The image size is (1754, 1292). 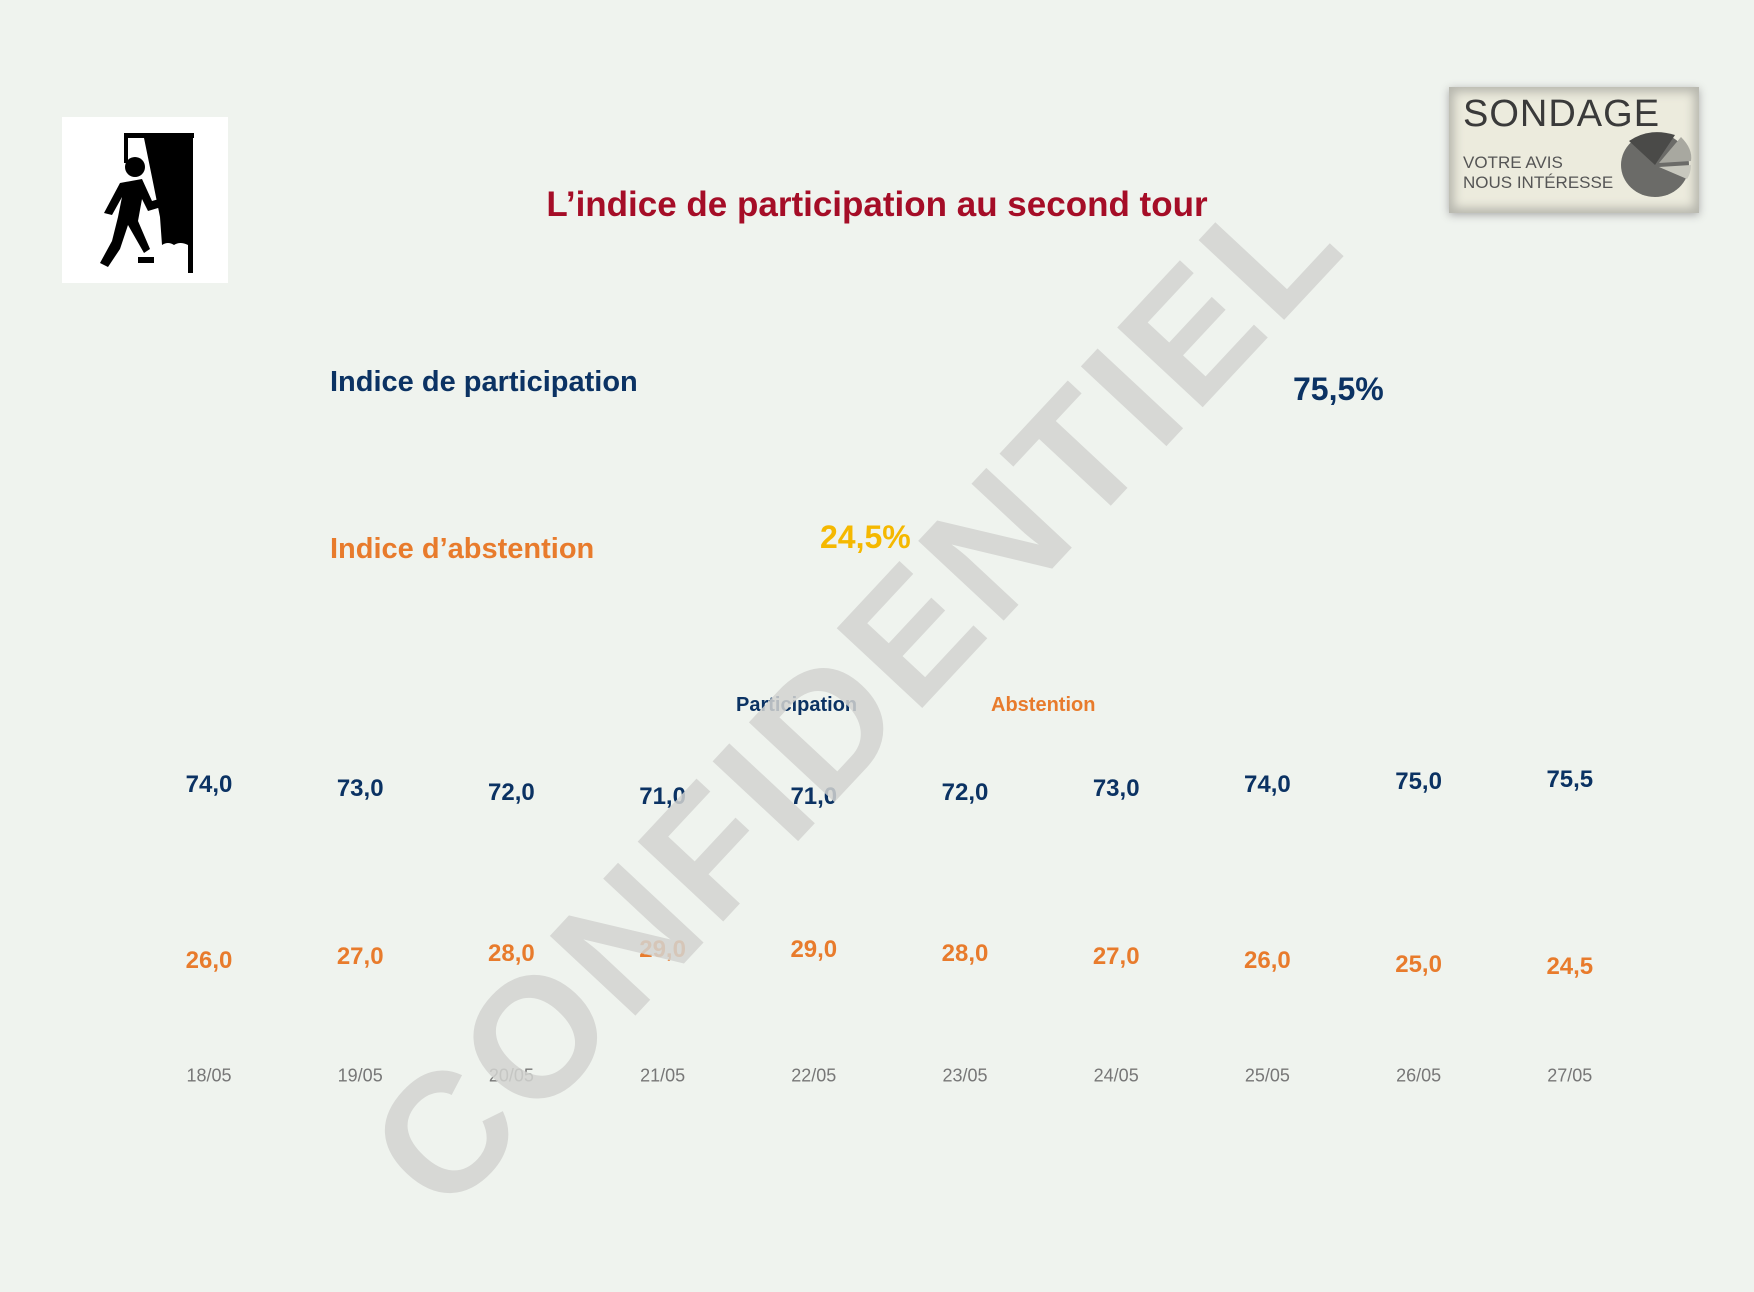 I want to click on participation-index-value: 75,5%, so click(x=1338, y=389).